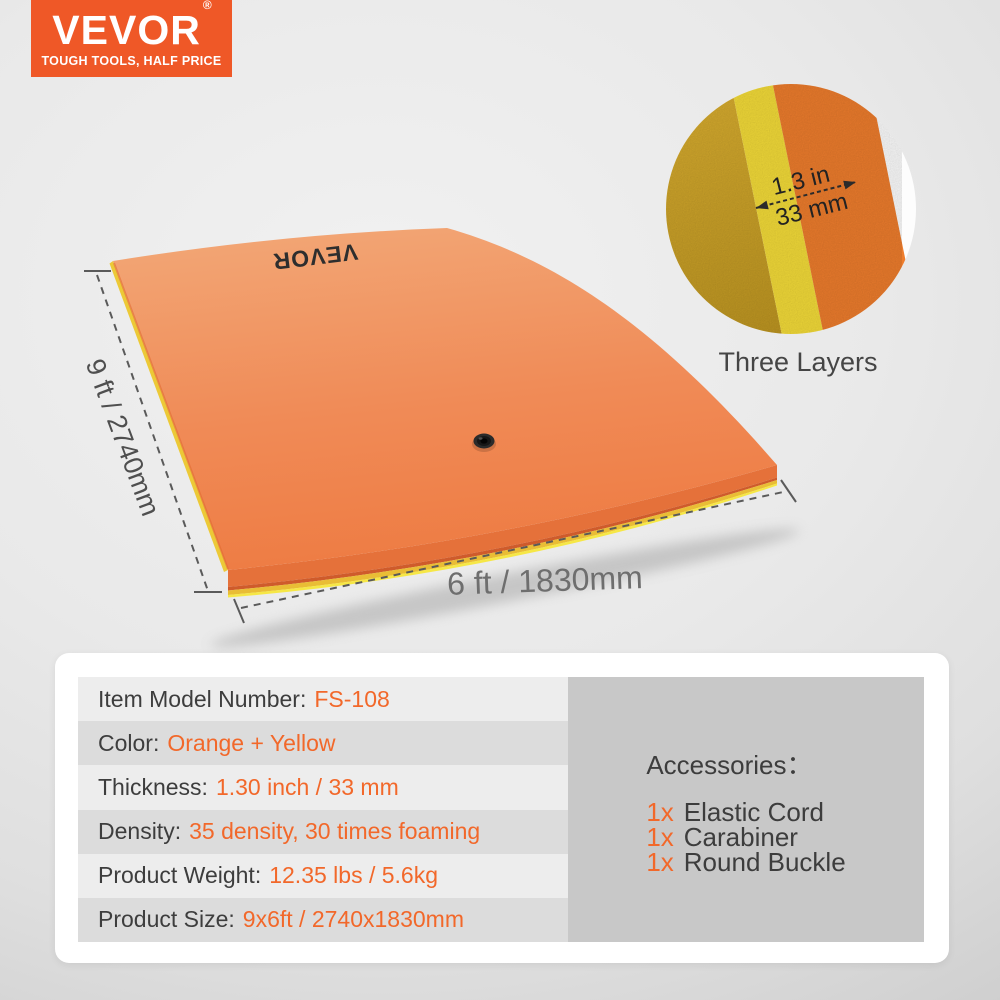 The height and width of the screenshot is (1000, 1000). Describe the element at coordinates (140, 831) in the screenshot. I see `spec-label: Density:` at that location.